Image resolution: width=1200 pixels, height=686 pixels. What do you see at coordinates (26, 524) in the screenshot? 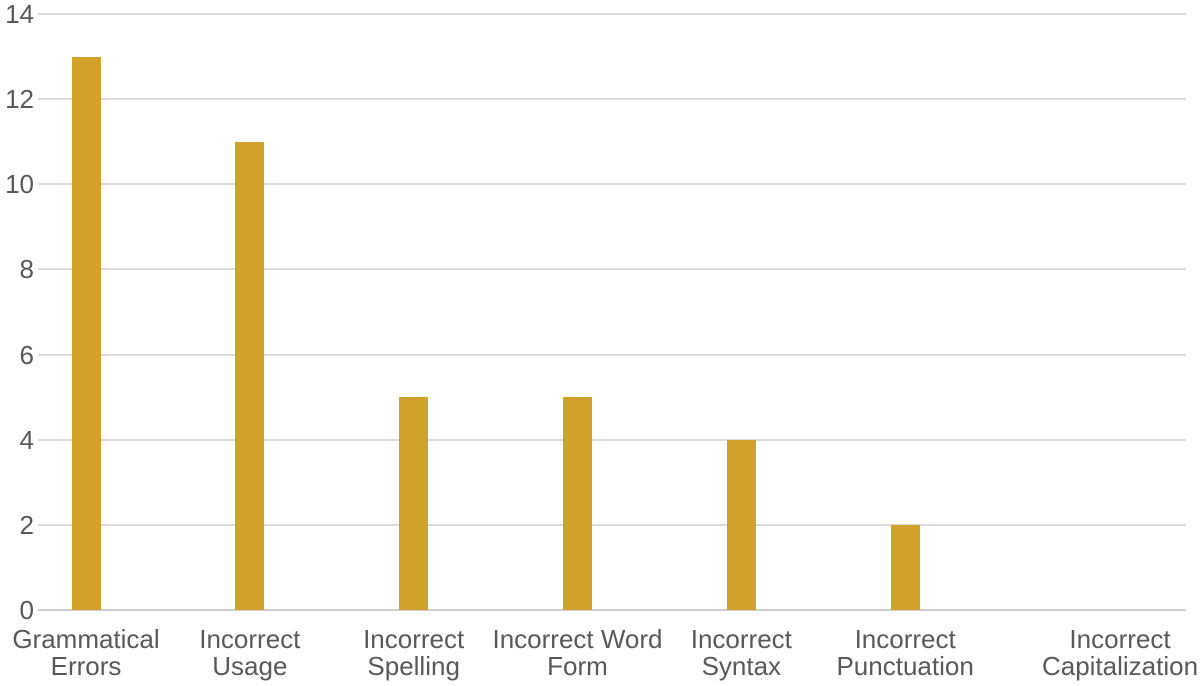
I see `y-axis-tick-label: 2` at bounding box center [26, 524].